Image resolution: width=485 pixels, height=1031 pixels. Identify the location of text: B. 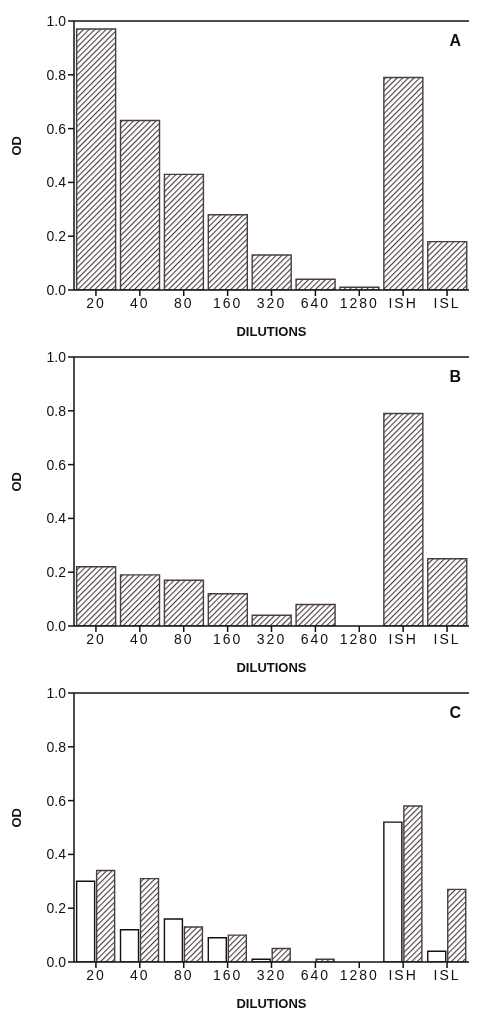
(455, 377).